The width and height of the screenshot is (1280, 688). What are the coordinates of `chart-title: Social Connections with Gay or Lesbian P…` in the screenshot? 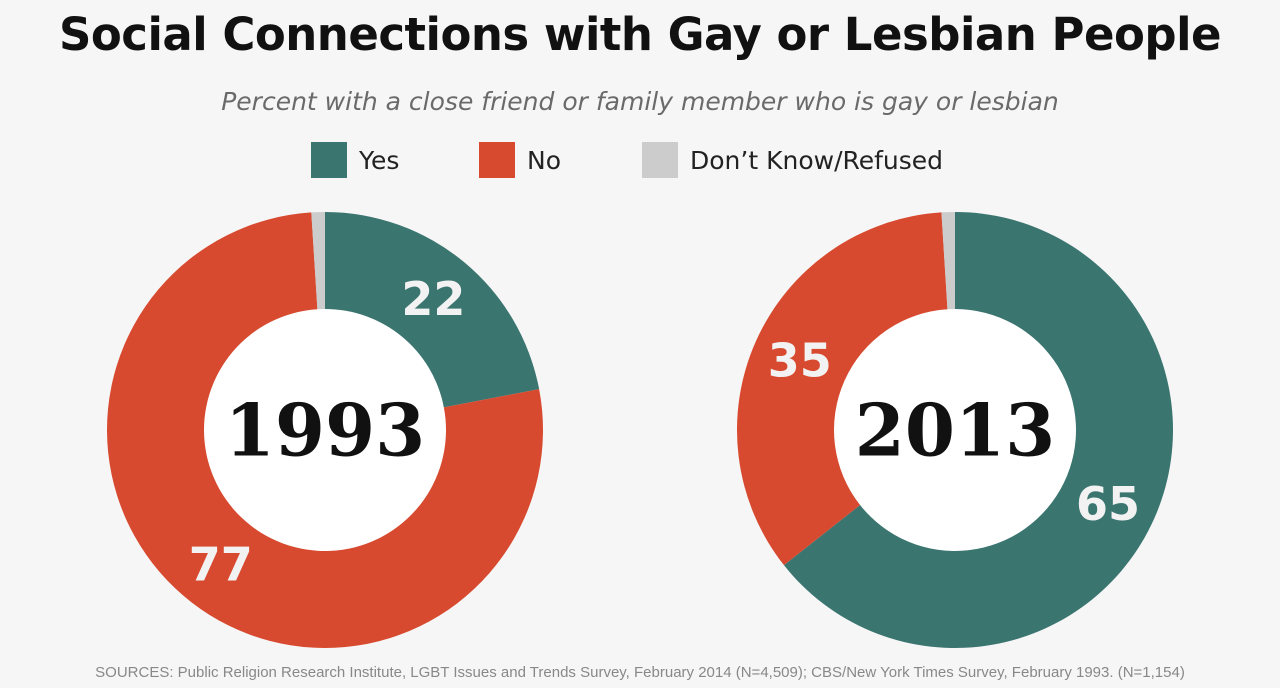 It's located at (640, 34).